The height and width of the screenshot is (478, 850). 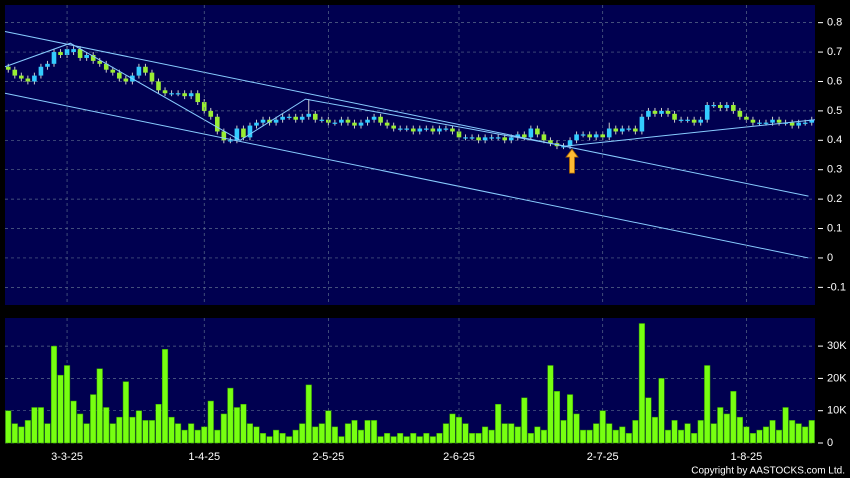 I want to click on y-tick-label: 30K, so click(x=837, y=346).